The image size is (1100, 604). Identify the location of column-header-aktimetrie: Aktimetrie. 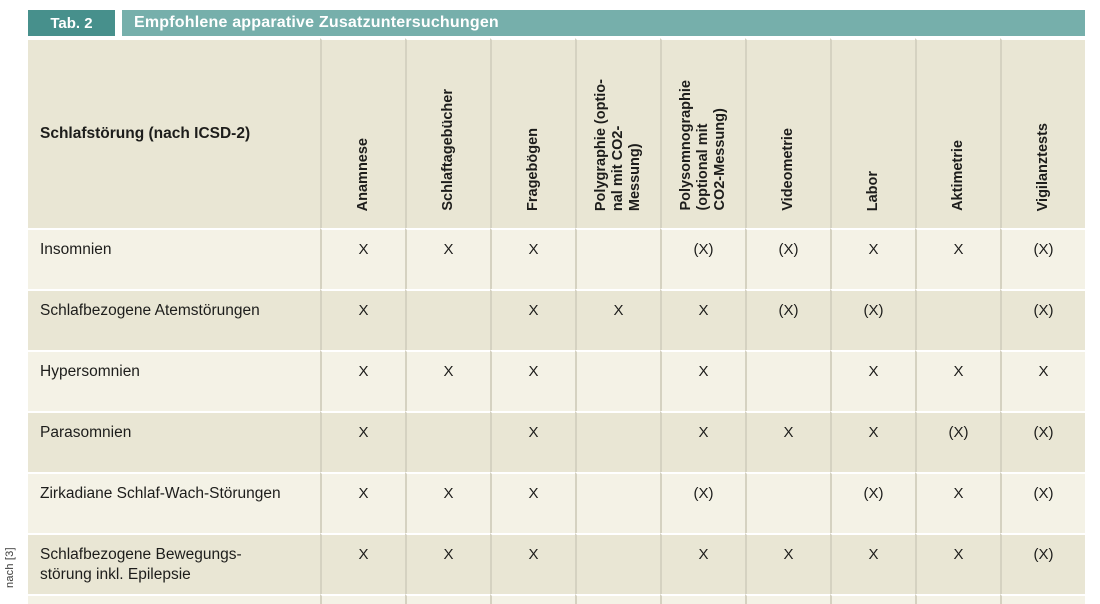
(957, 133).